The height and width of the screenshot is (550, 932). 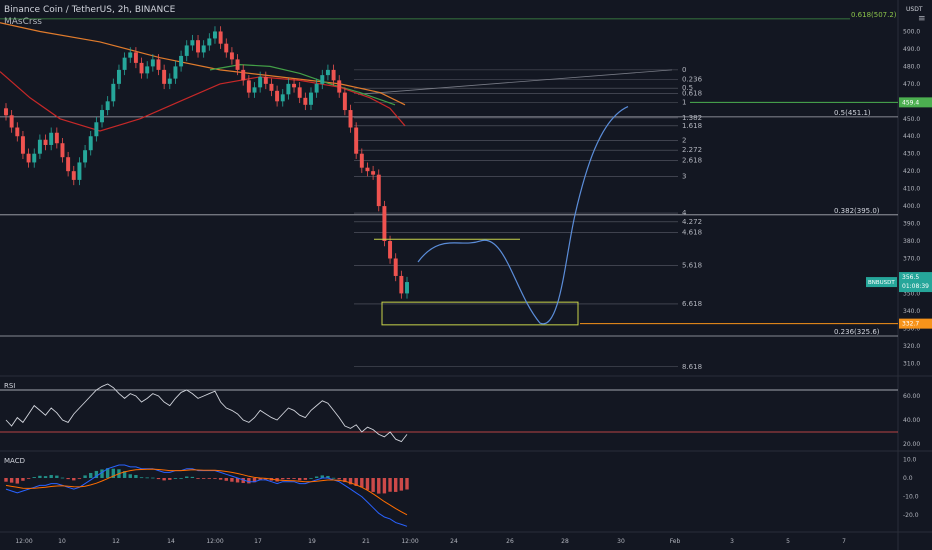 What do you see at coordinates (684, 176) in the screenshot?
I see `fib-level-label: 3` at bounding box center [684, 176].